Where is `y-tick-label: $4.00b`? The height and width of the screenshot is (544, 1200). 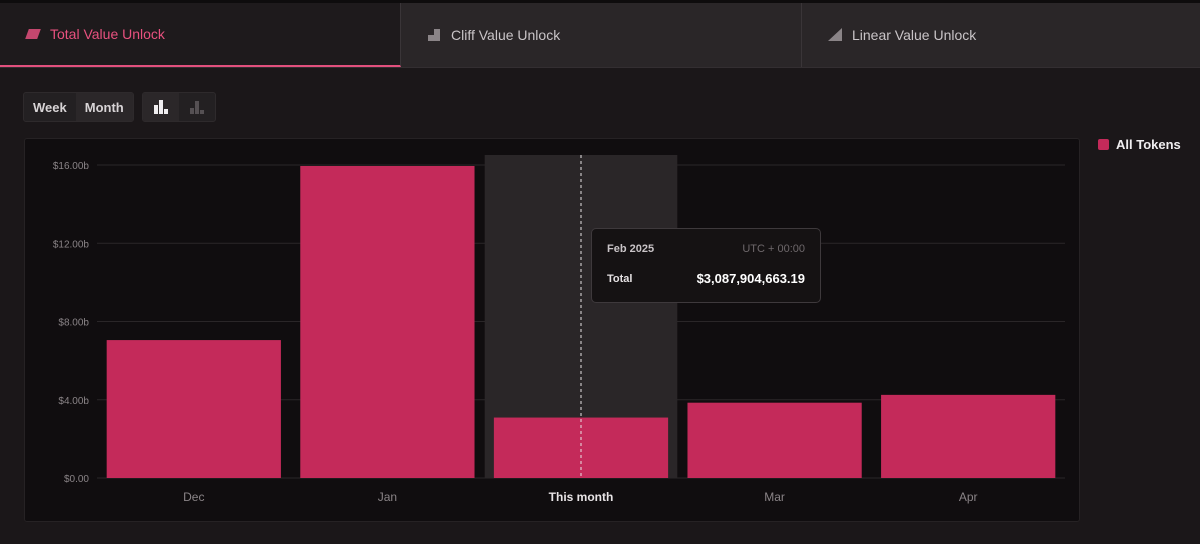
y-tick-label: $4.00b is located at coordinates (73, 401).